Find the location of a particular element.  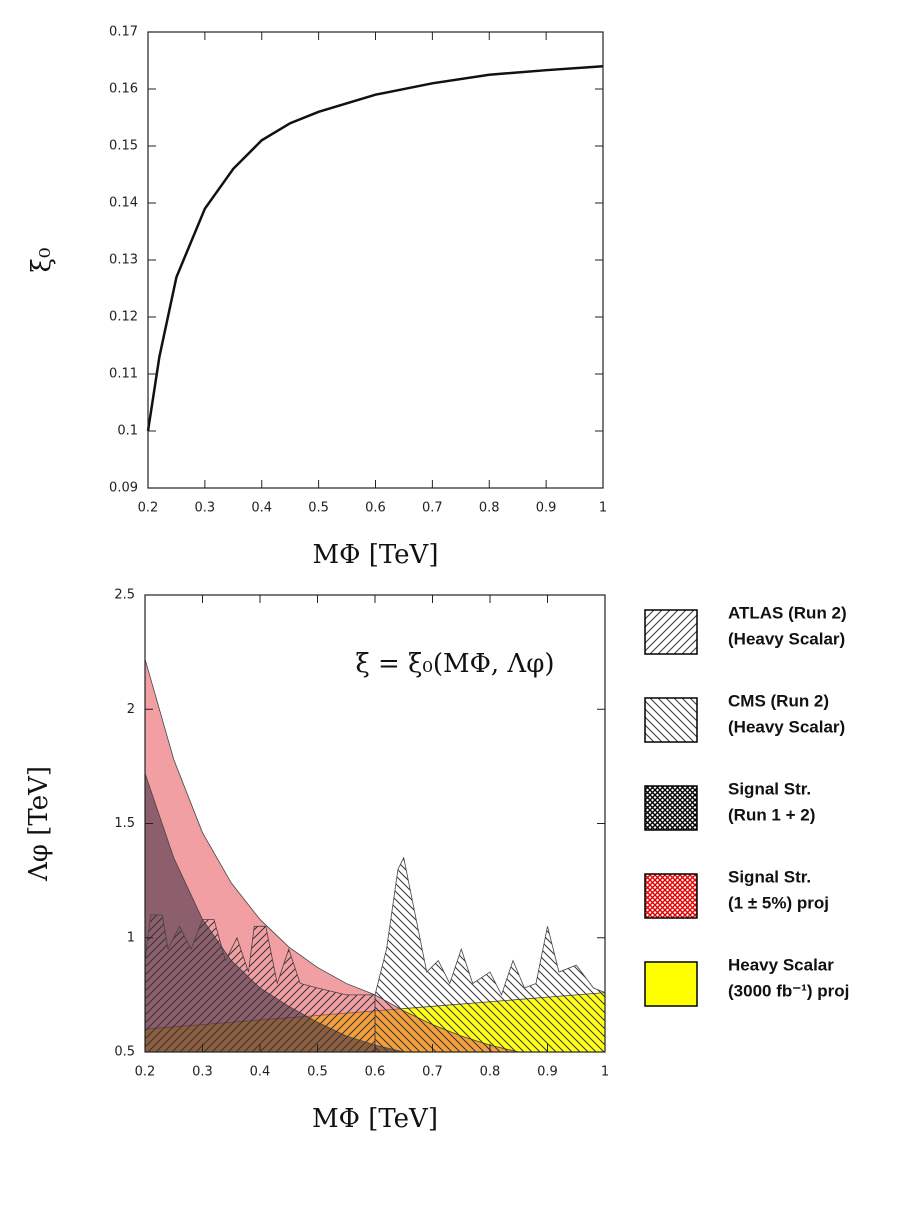

y-axis-label: ξ₀ is located at coordinates (42, 260).